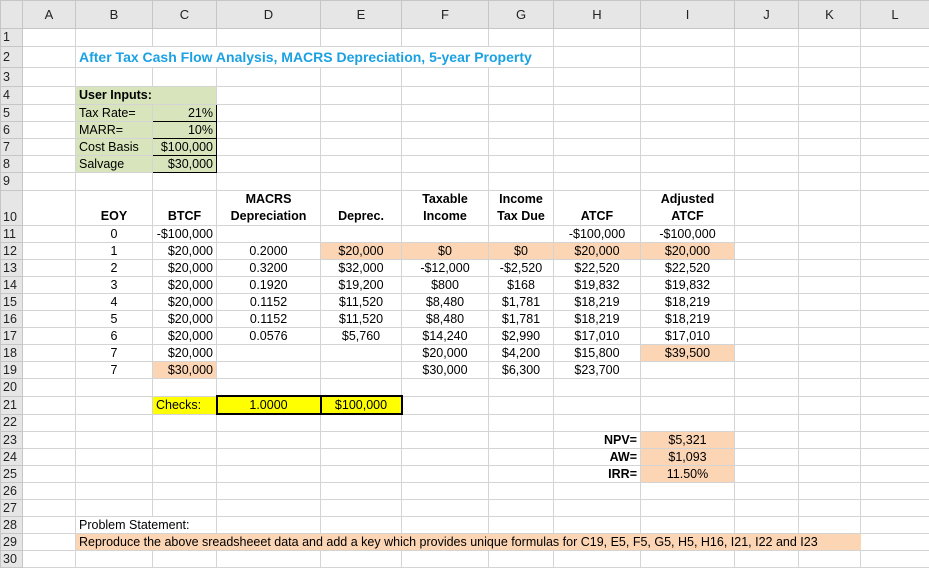  What do you see at coordinates (445, 77) in the screenshot?
I see `cell-F3` at bounding box center [445, 77].